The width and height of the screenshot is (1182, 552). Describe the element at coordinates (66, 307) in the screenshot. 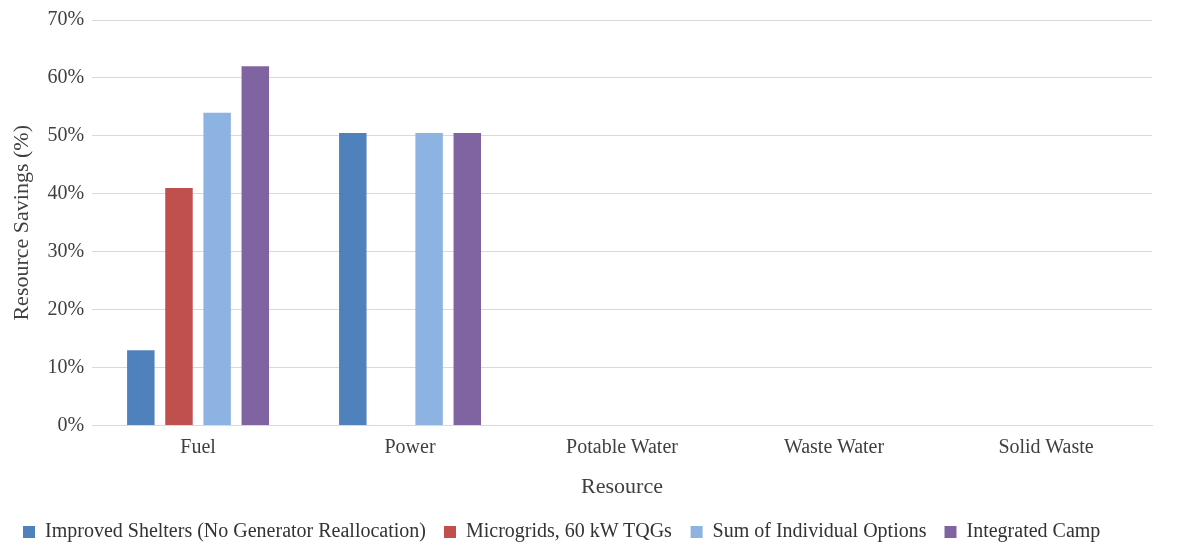

I see `y-tick-label: 20%` at that location.